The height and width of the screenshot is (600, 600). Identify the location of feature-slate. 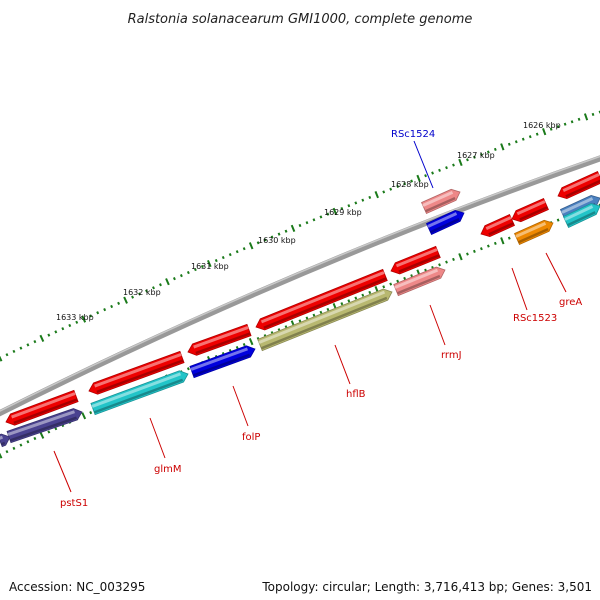
(44, 426).